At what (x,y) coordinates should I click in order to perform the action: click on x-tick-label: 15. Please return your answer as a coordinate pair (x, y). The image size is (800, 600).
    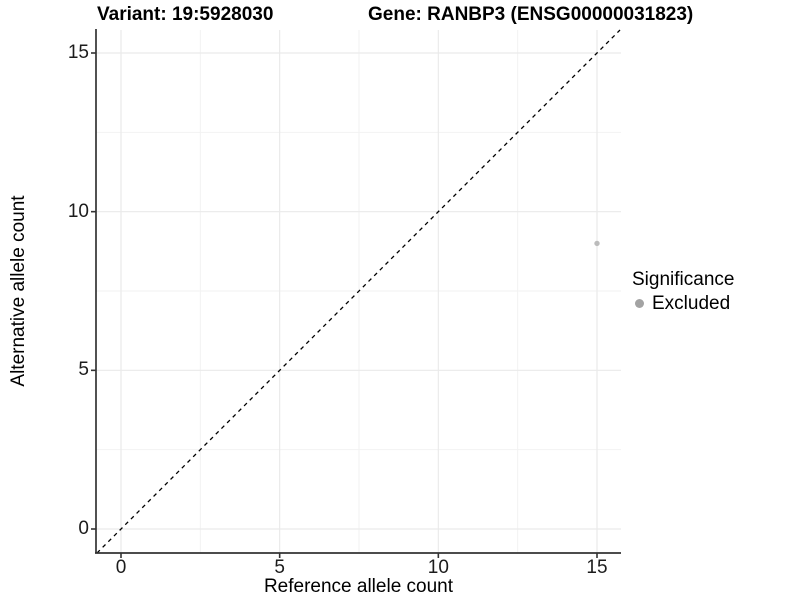
    Looking at the image, I should click on (597, 567).